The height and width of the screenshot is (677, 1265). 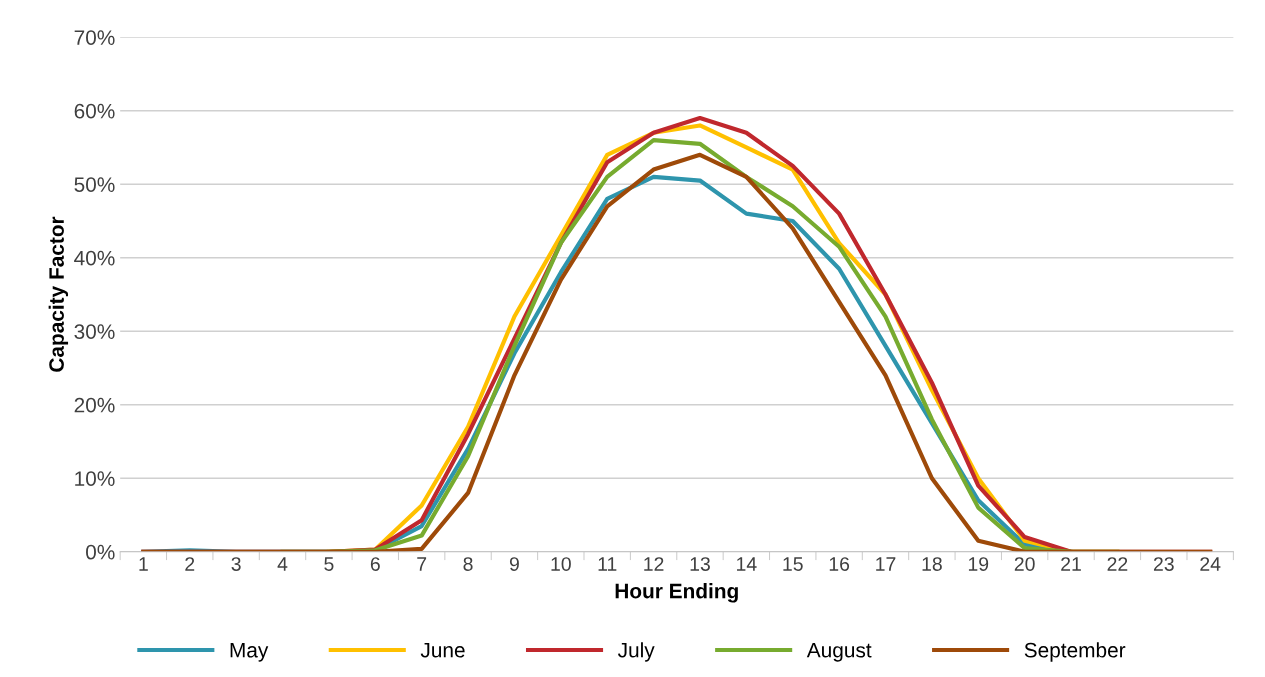 What do you see at coordinates (282, 564) in the screenshot?
I see `x-tick-label: 4` at bounding box center [282, 564].